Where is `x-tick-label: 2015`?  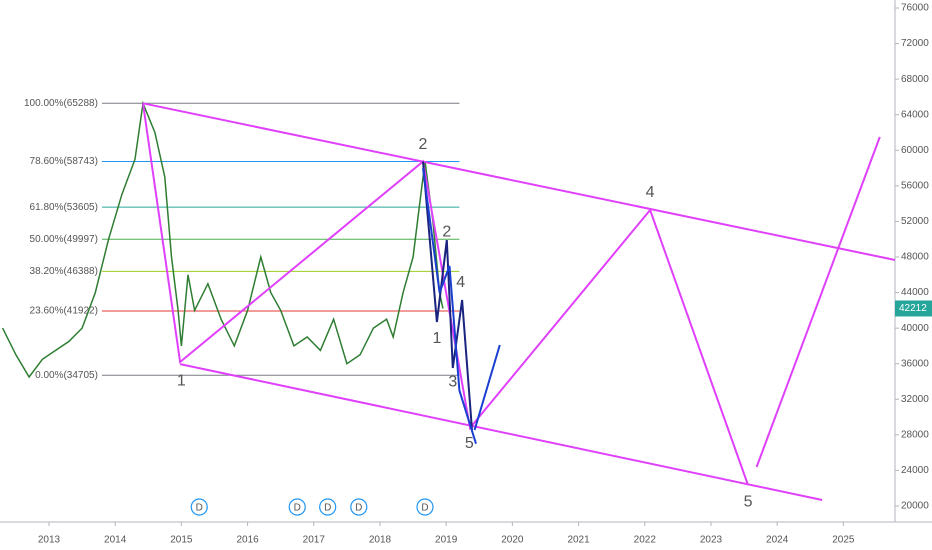
x-tick-label: 2015 is located at coordinates (181, 540).